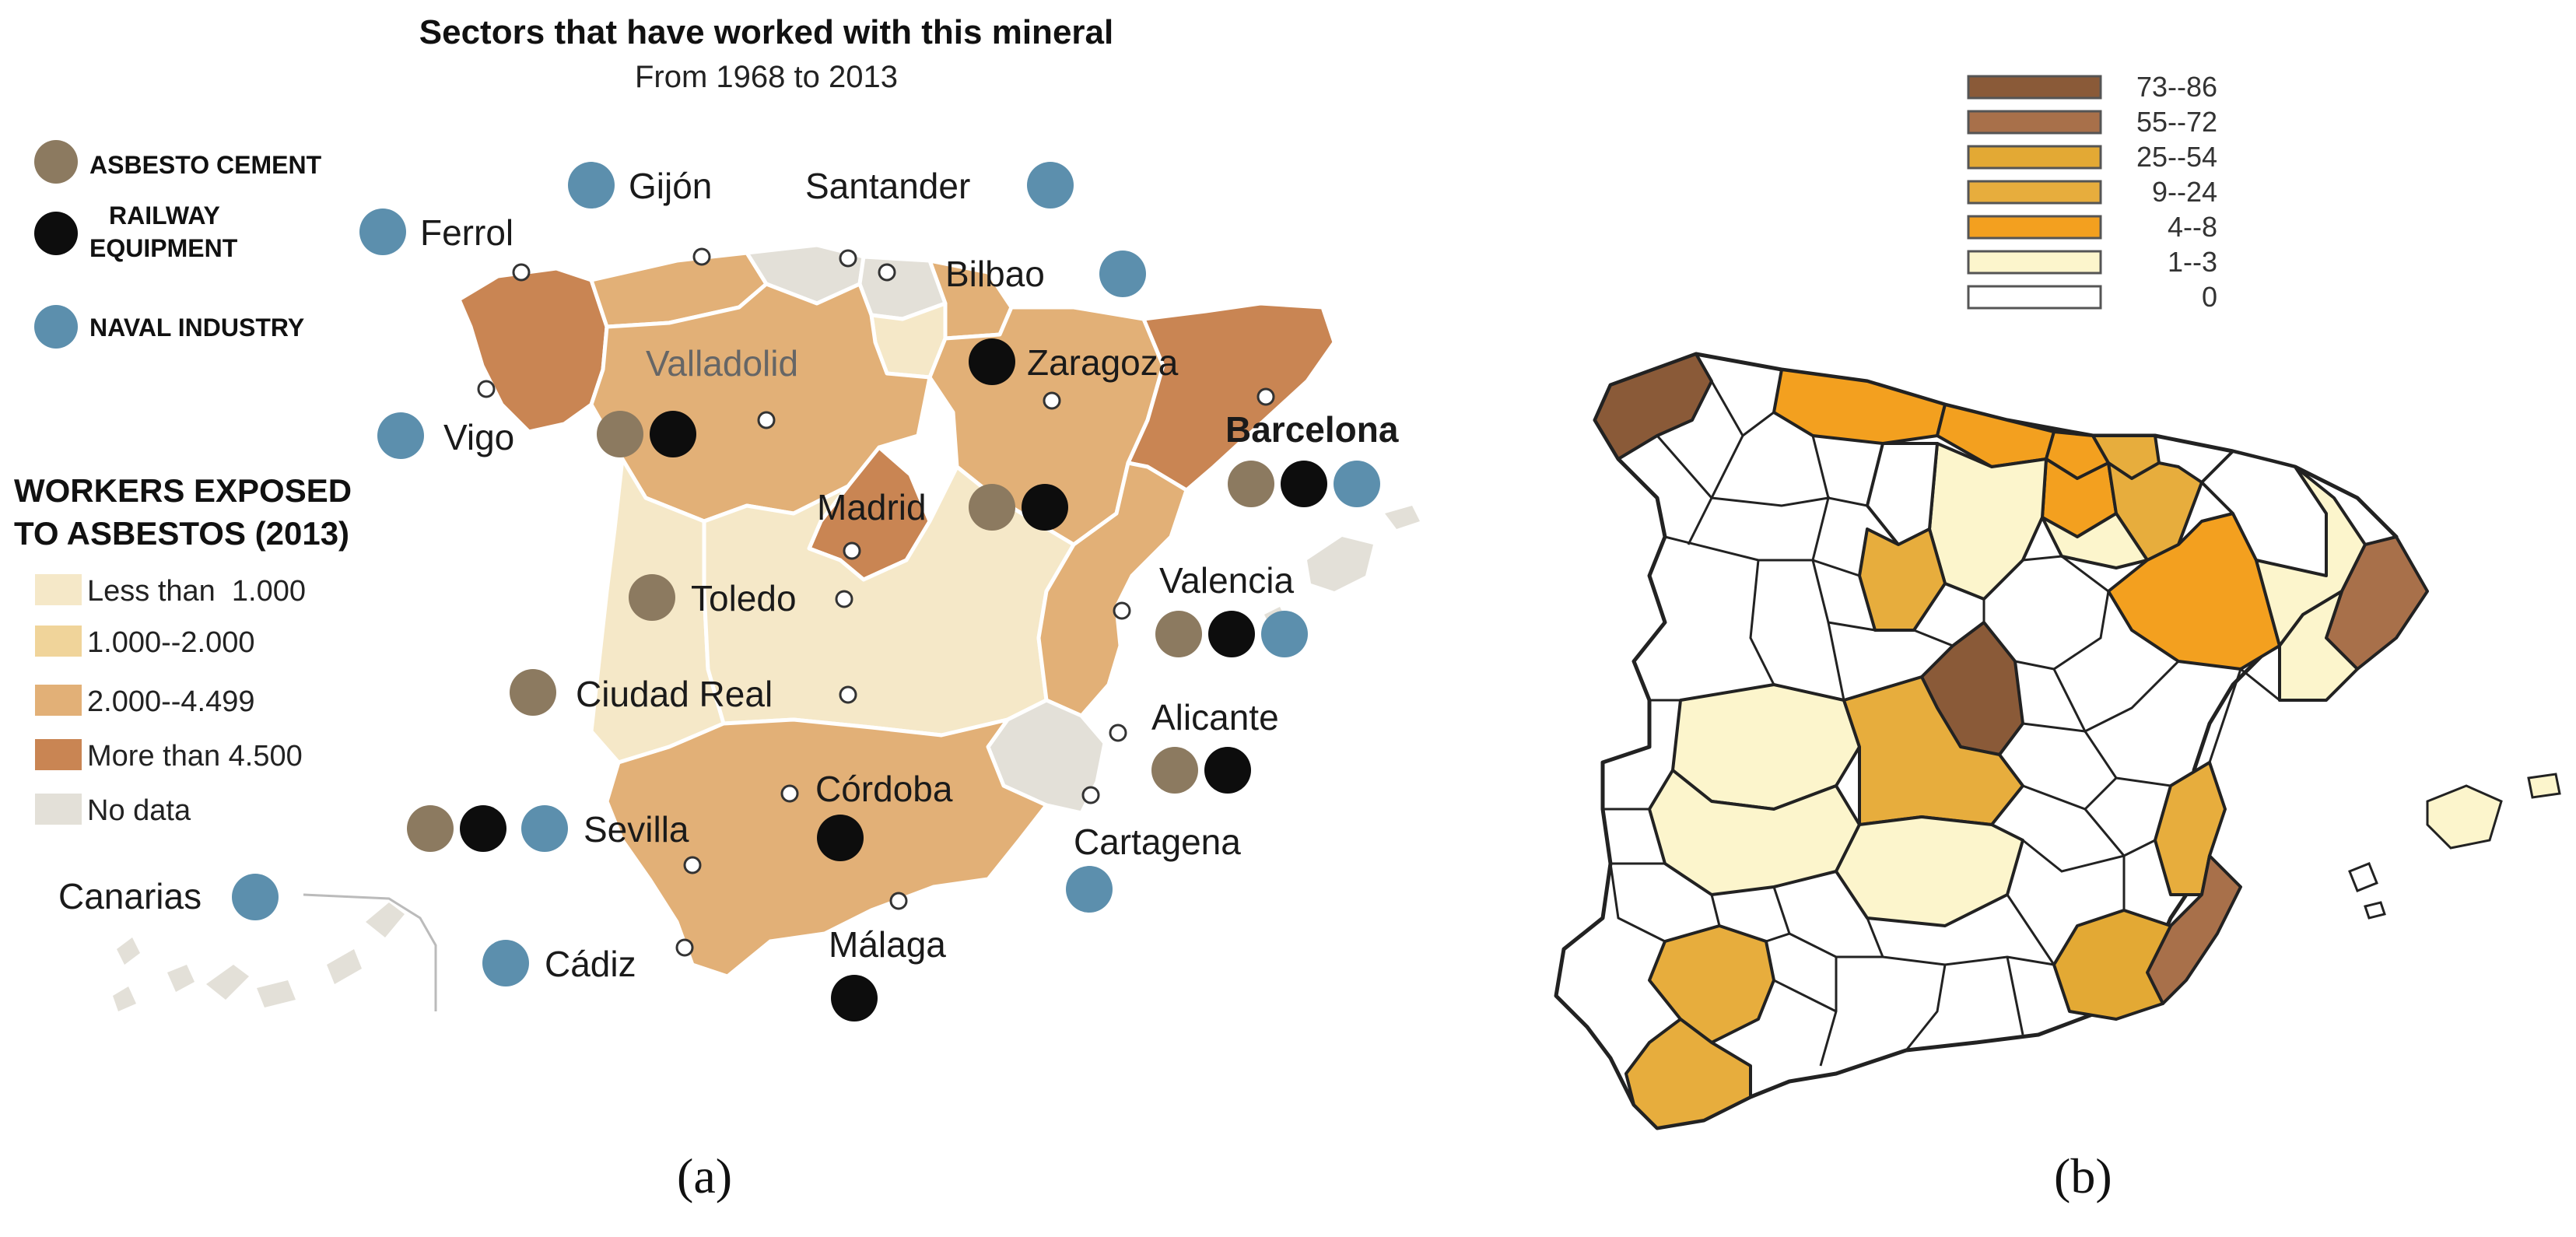 The height and width of the screenshot is (1237, 2576). What do you see at coordinates (1174, 770) in the screenshot?
I see `alicante-cement-circle` at bounding box center [1174, 770].